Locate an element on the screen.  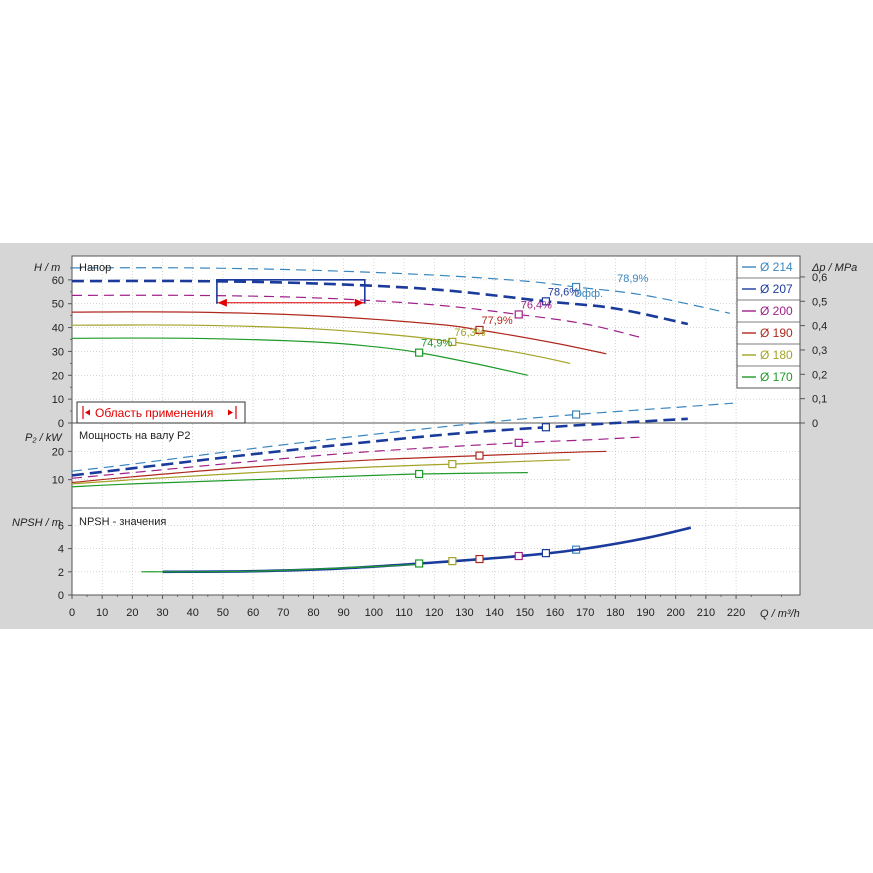
power-panel-title: Мощность на валу P2 is located at coordinates (135, 436).